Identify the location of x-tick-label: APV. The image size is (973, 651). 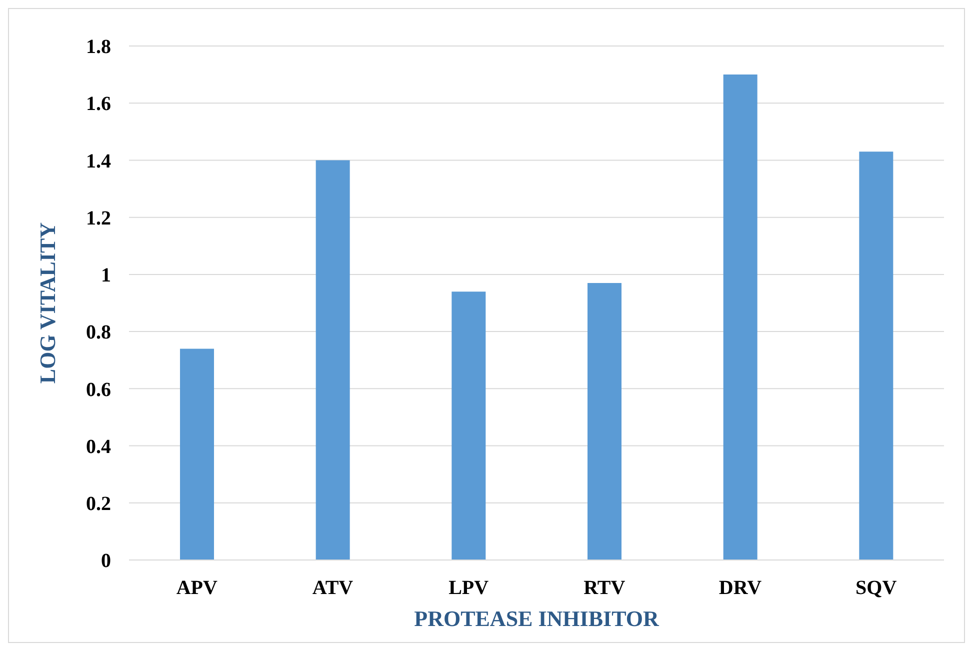
(197, 588).